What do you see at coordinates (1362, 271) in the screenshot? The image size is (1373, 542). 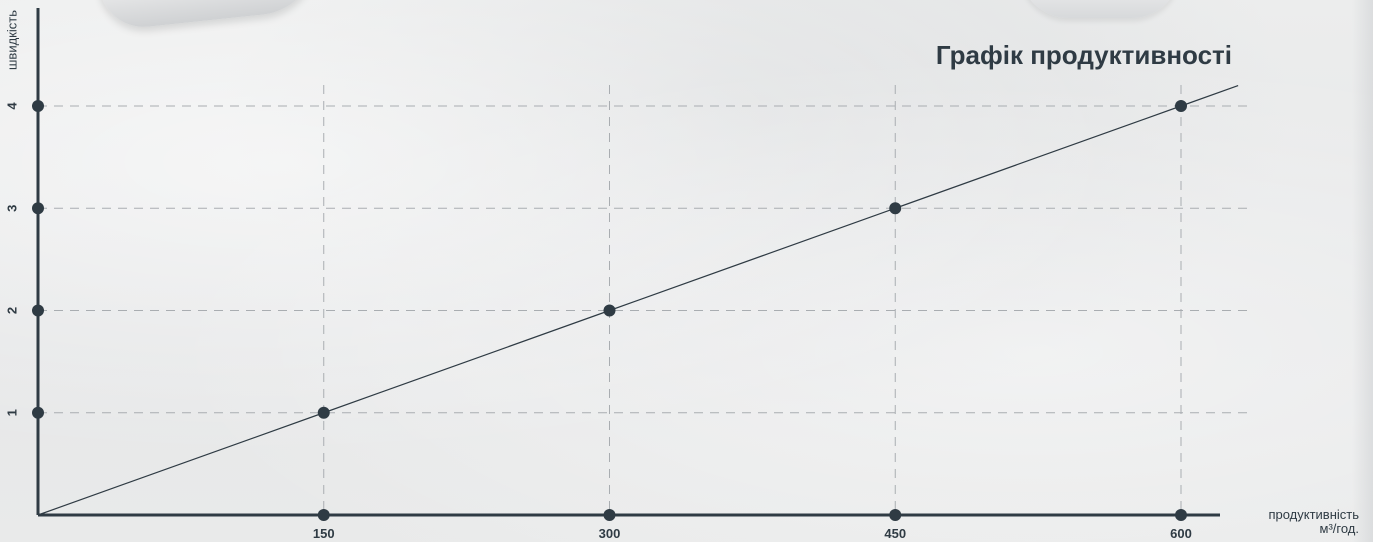 I see `decorative-edge-shadow` at bounding box center [1362, 271].